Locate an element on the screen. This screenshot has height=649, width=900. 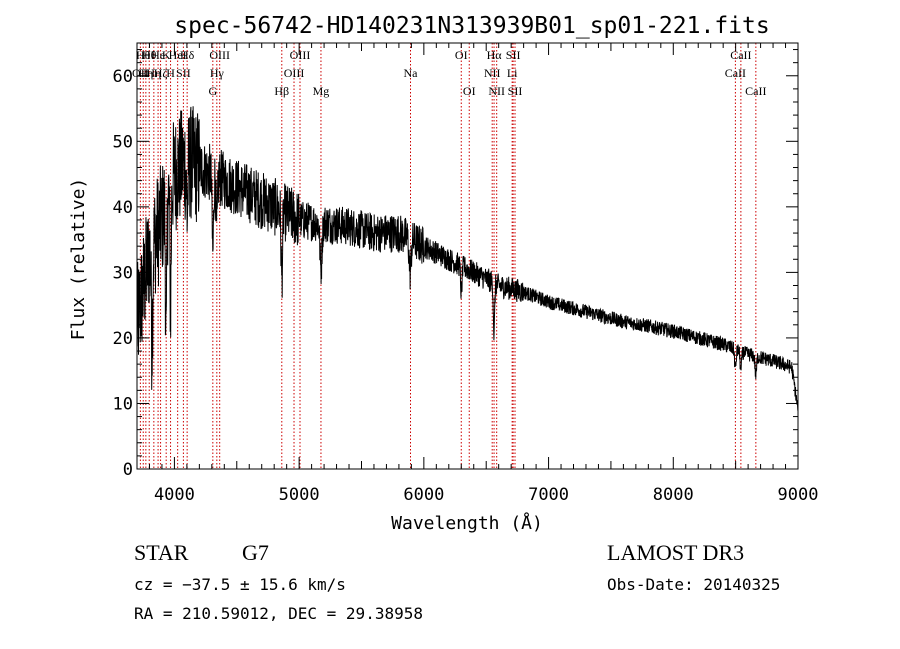
x-tick-label: 8000 is located at coordinates (673, 495).